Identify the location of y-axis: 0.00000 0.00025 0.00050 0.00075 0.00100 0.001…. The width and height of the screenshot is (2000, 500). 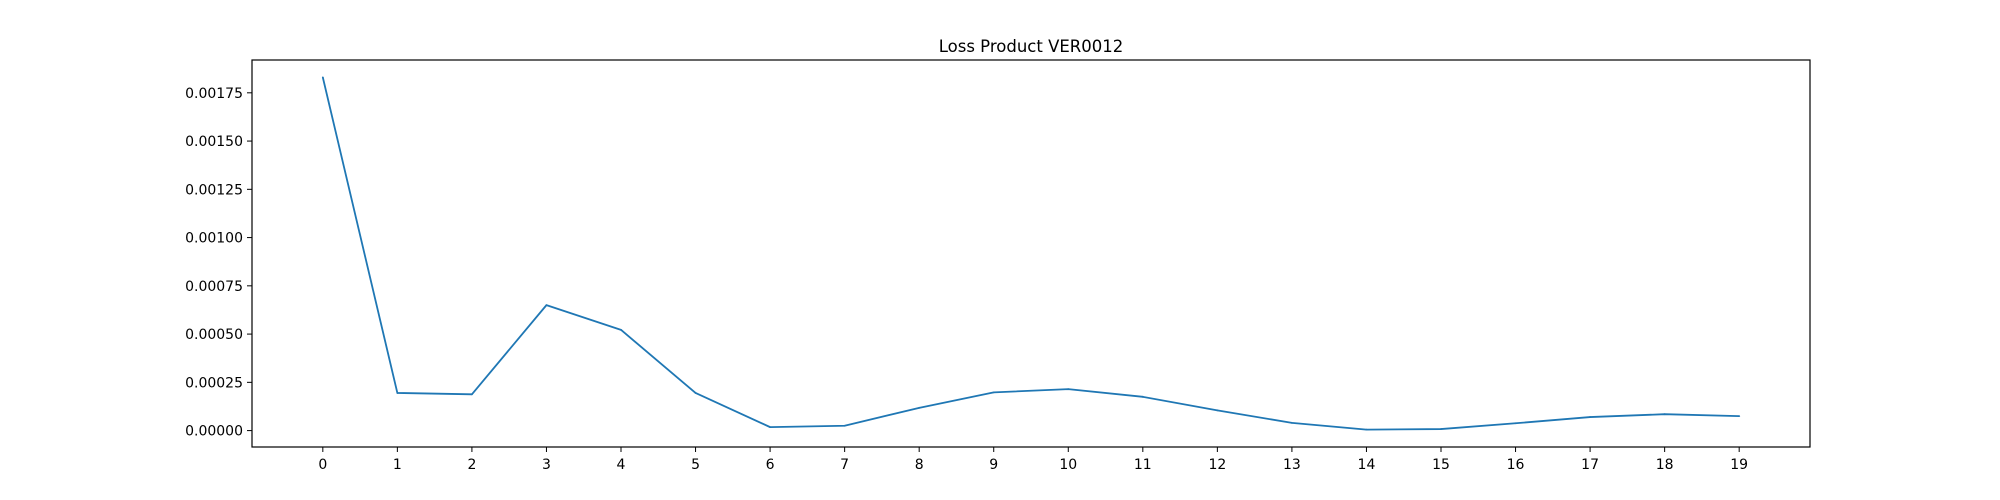
(218, 263).